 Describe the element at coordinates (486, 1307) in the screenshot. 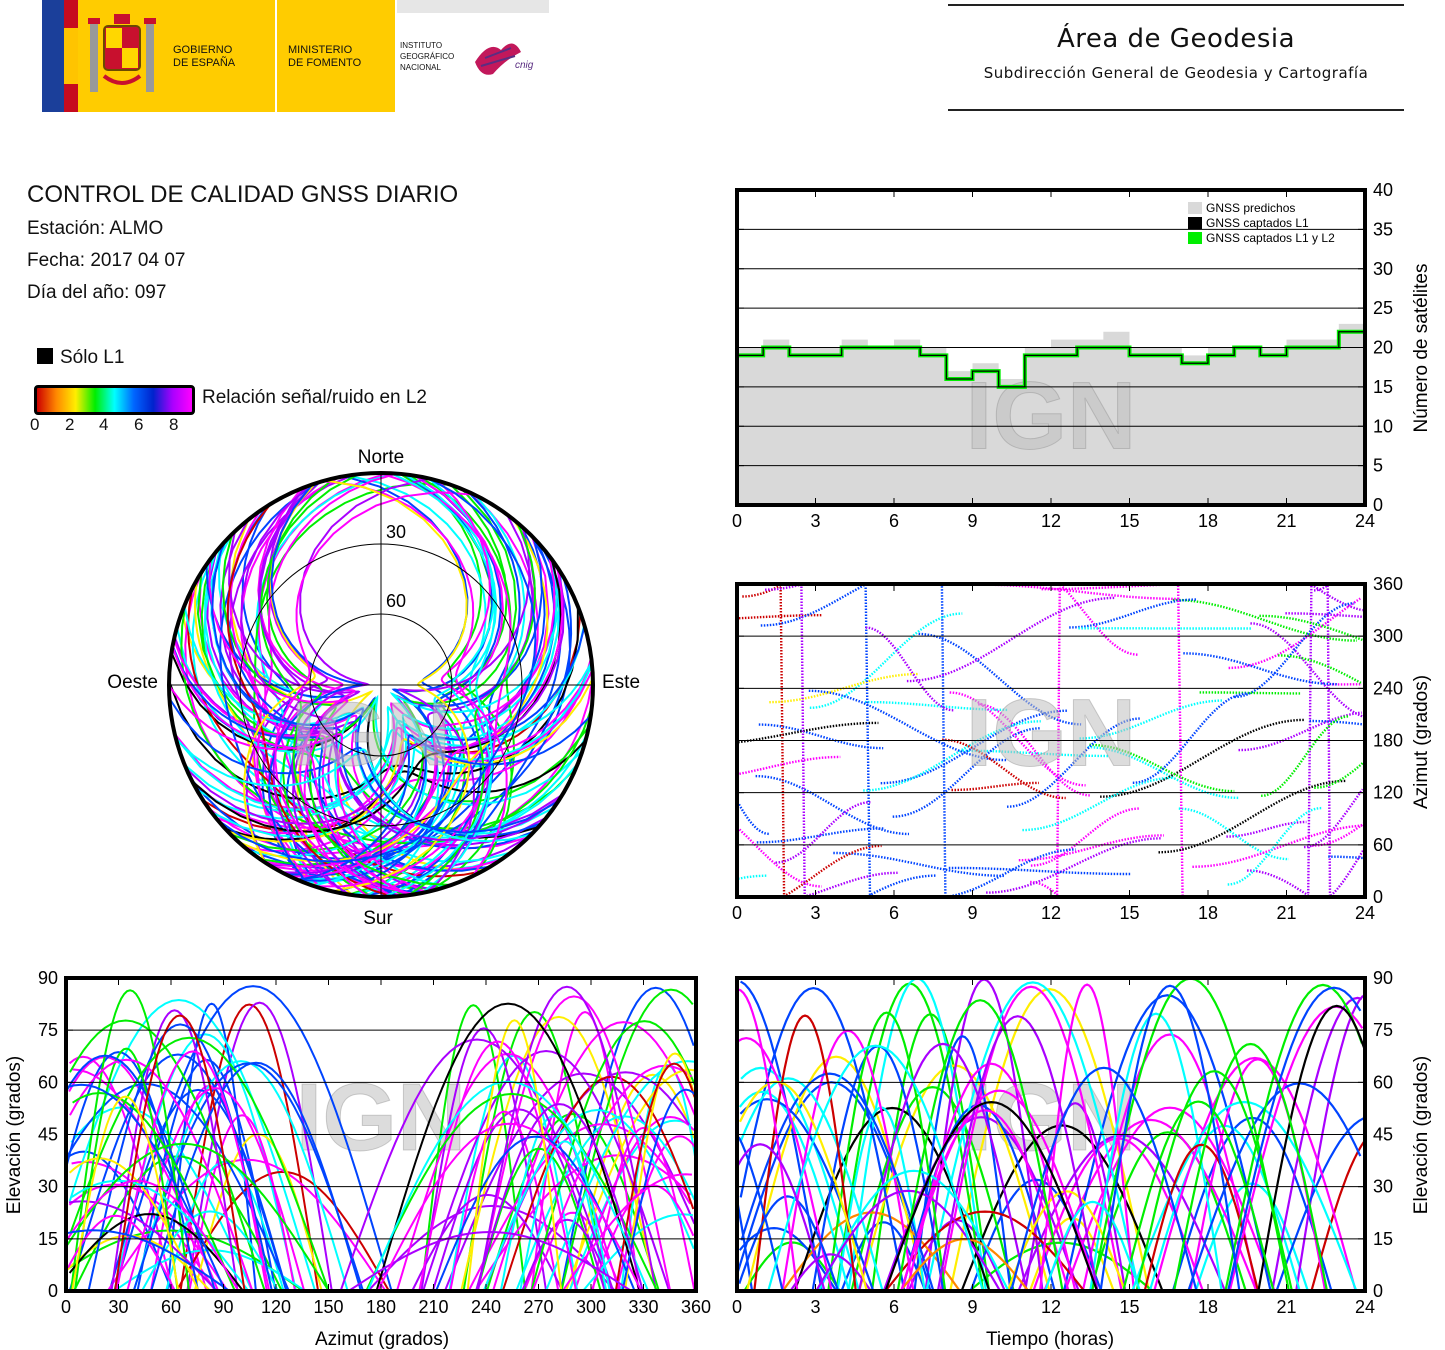

I see `x-tick-label: 240` at that location.